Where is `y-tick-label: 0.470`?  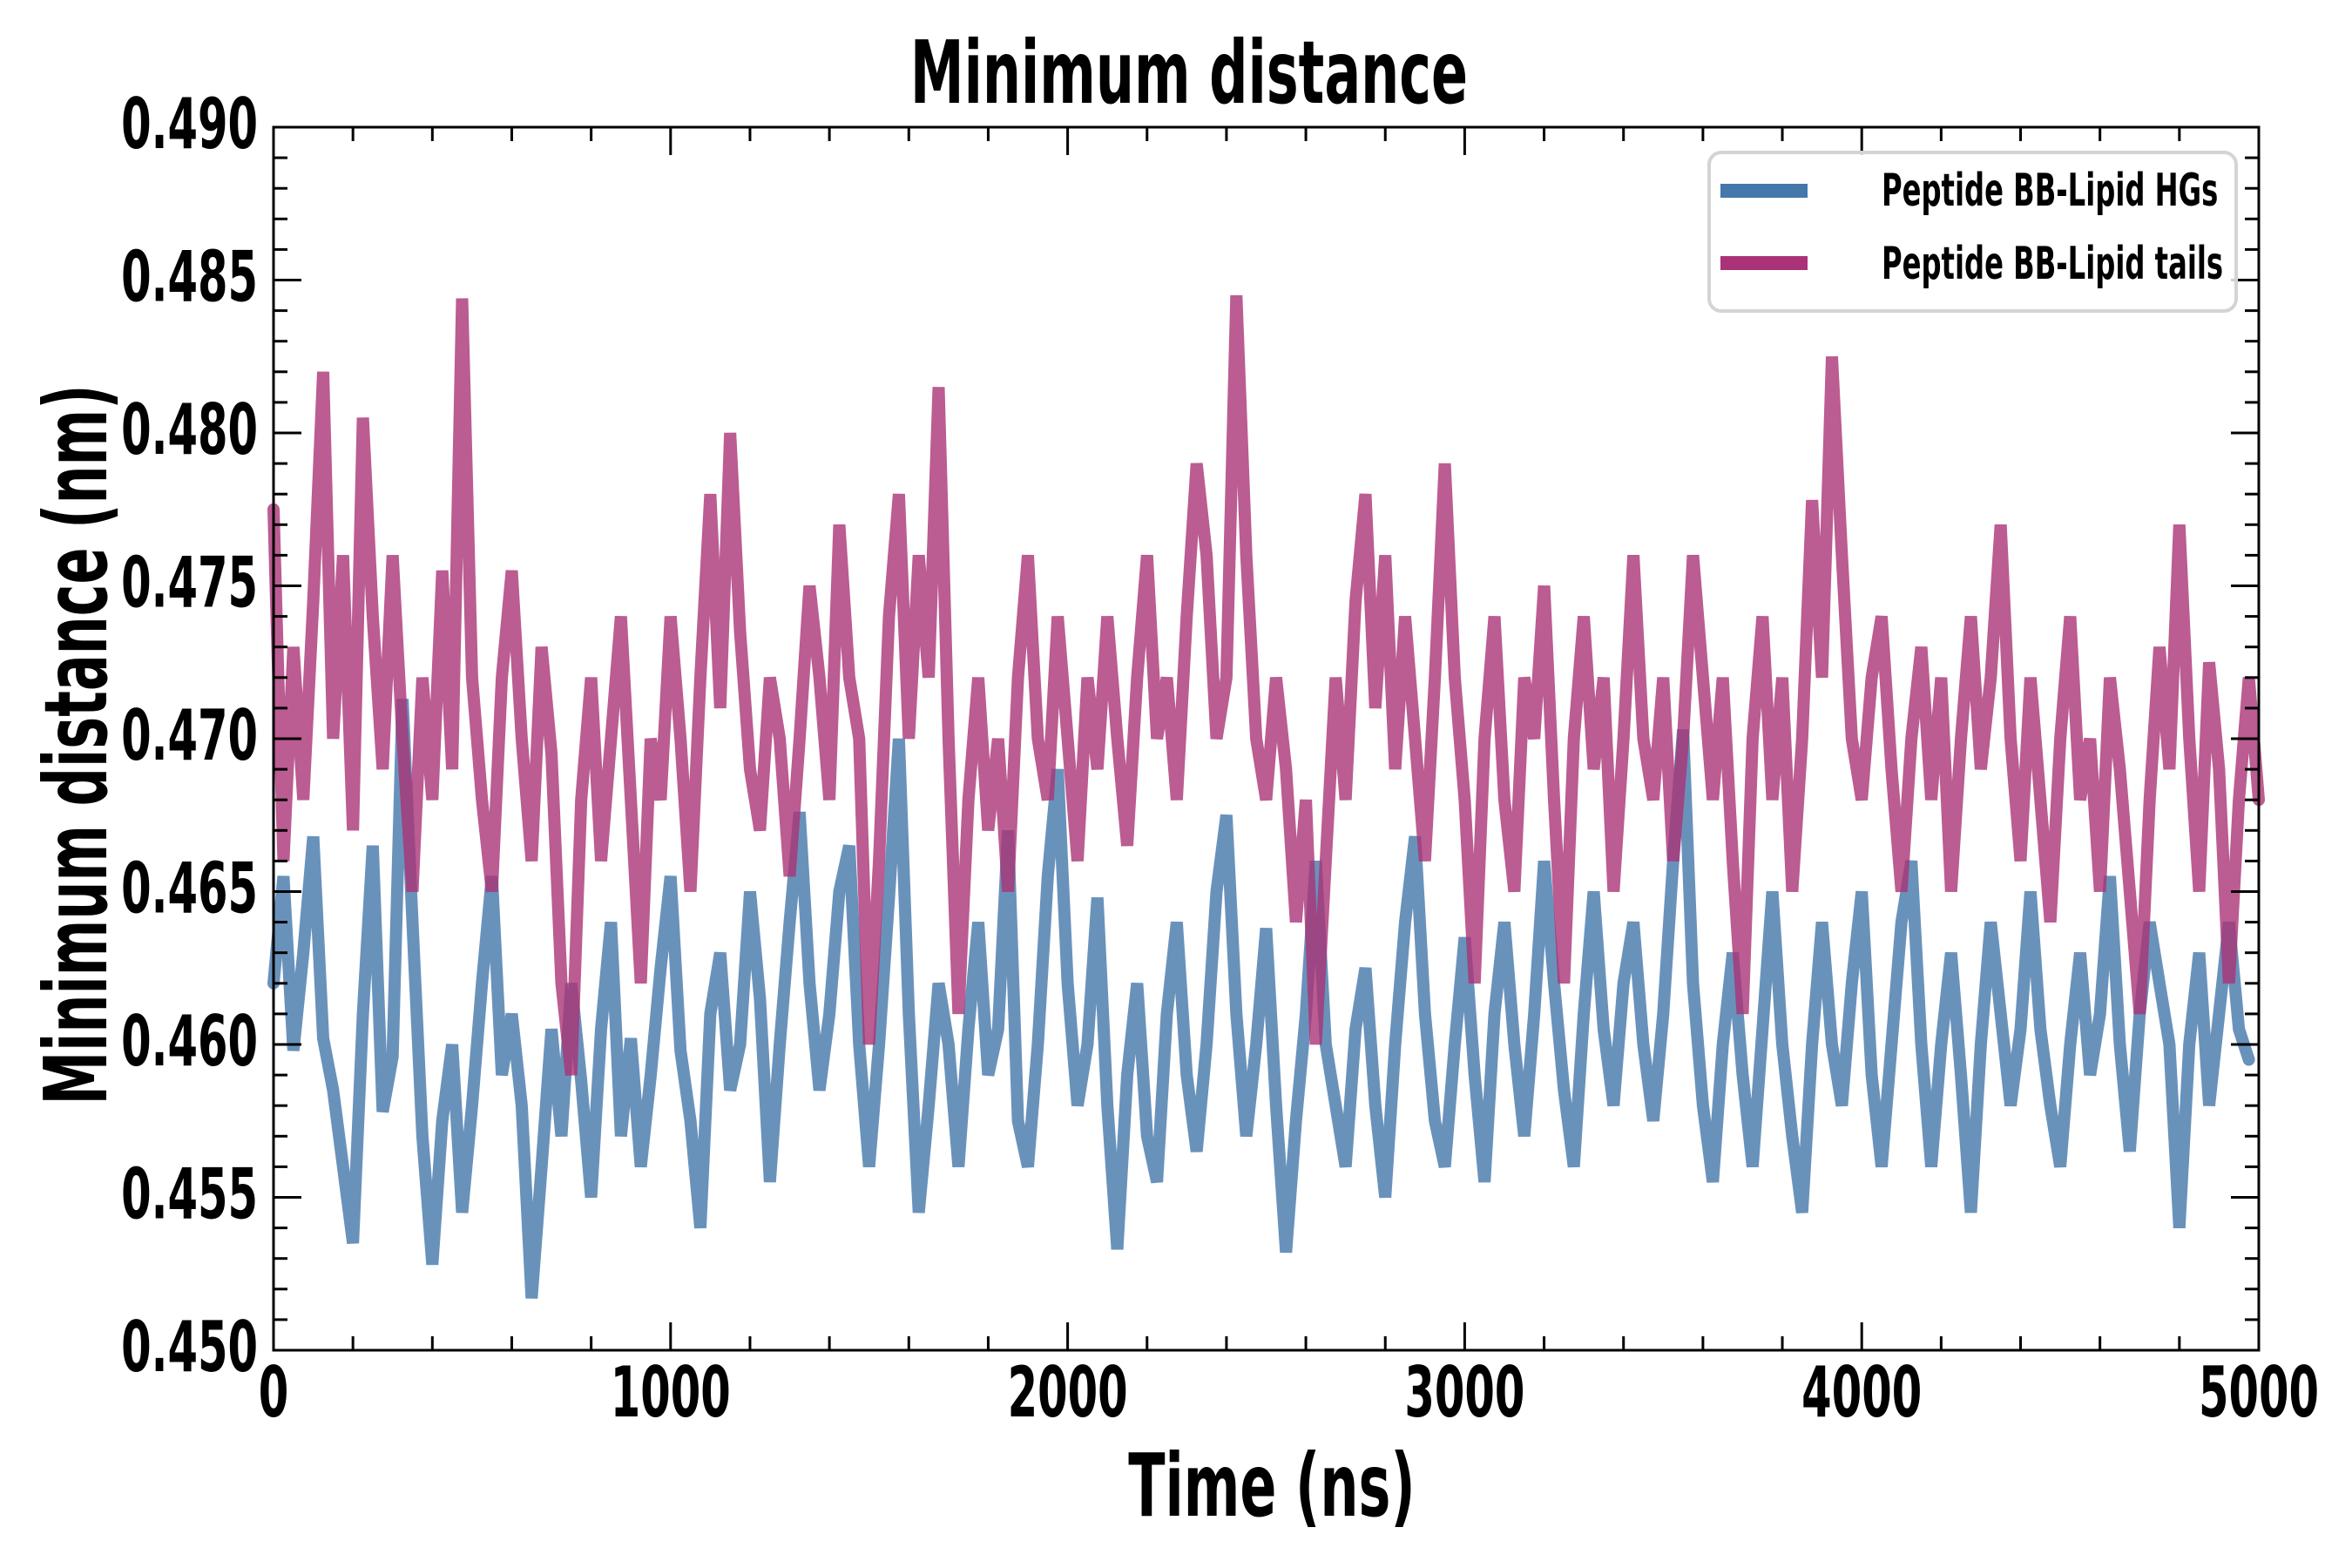
y-tick-label: 0.470 is located at coordinates (189, 735).